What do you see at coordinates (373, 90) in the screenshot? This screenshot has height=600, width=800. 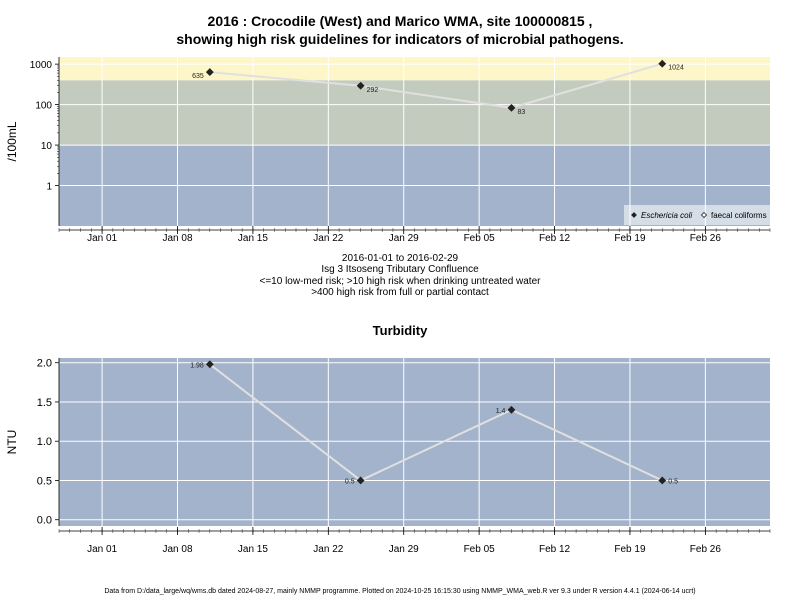 I see `data-label: 292` at bounding box center [373, 90].